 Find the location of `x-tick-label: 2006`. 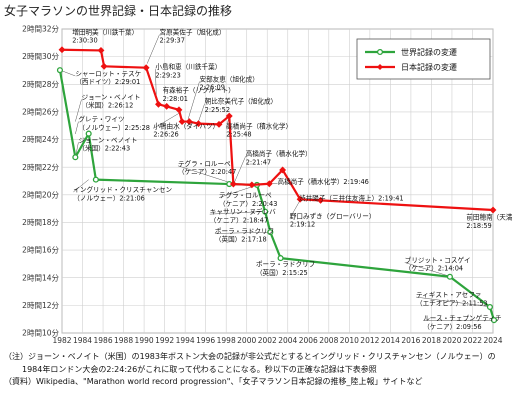

x-tick-label: 2006 is located at coordinates (308, 340).